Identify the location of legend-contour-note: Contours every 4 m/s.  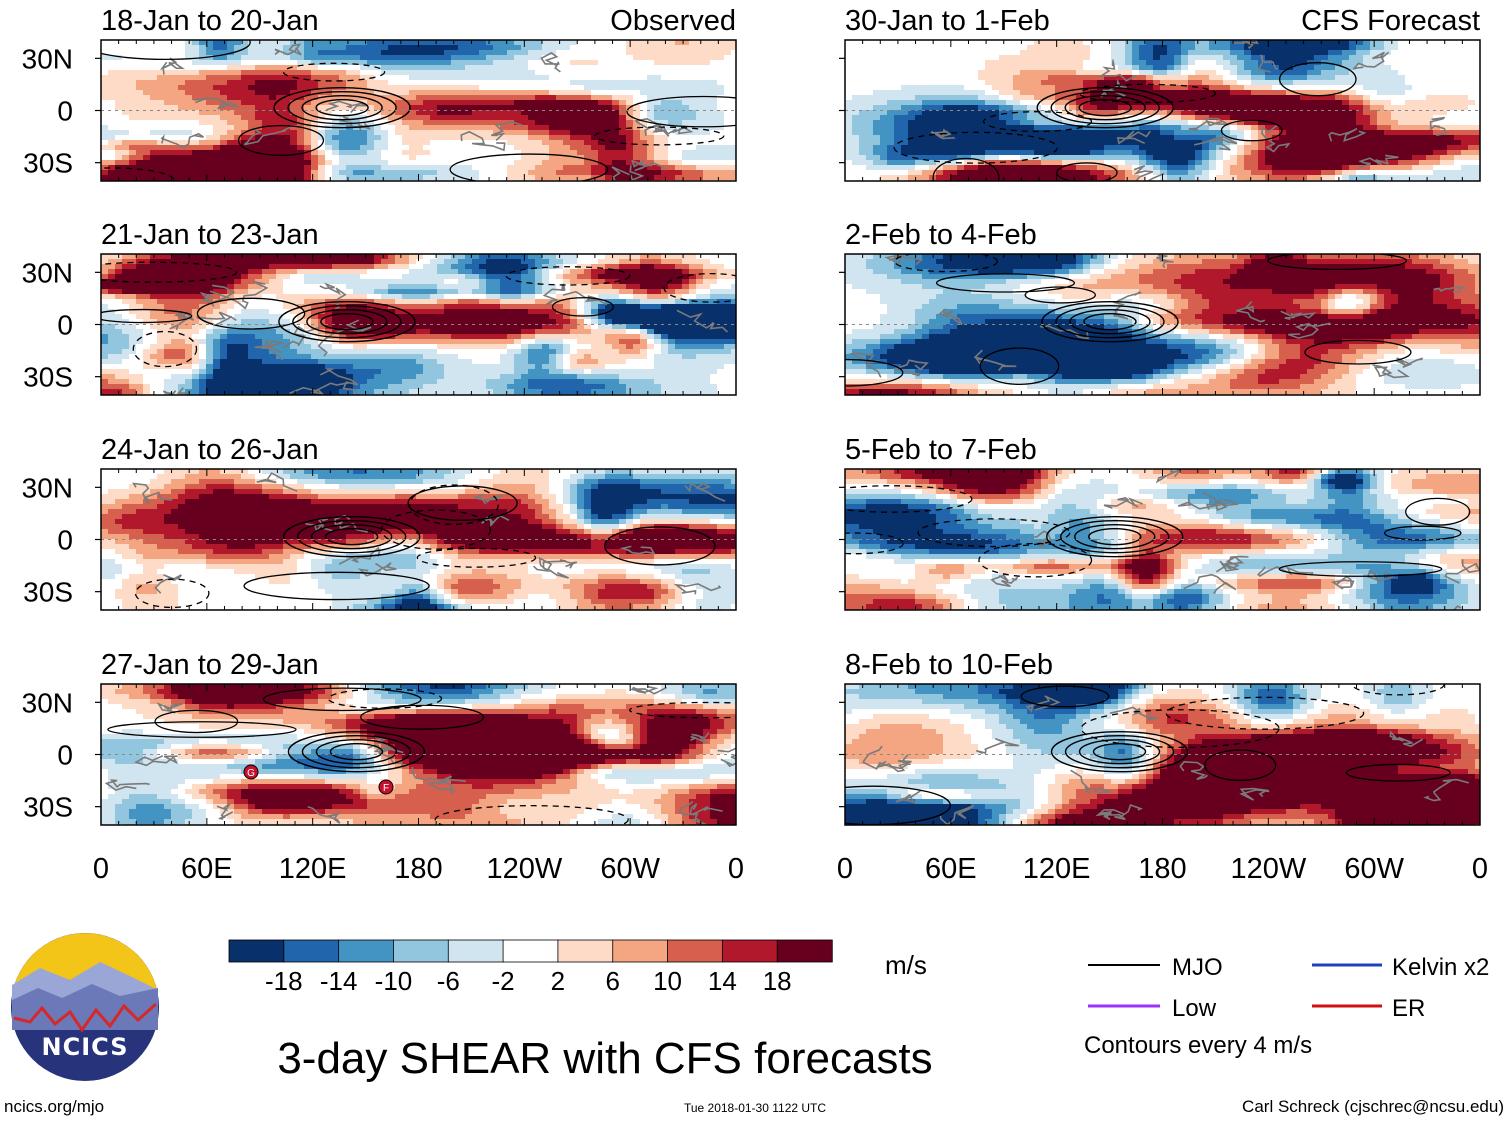
(1198, 1045).